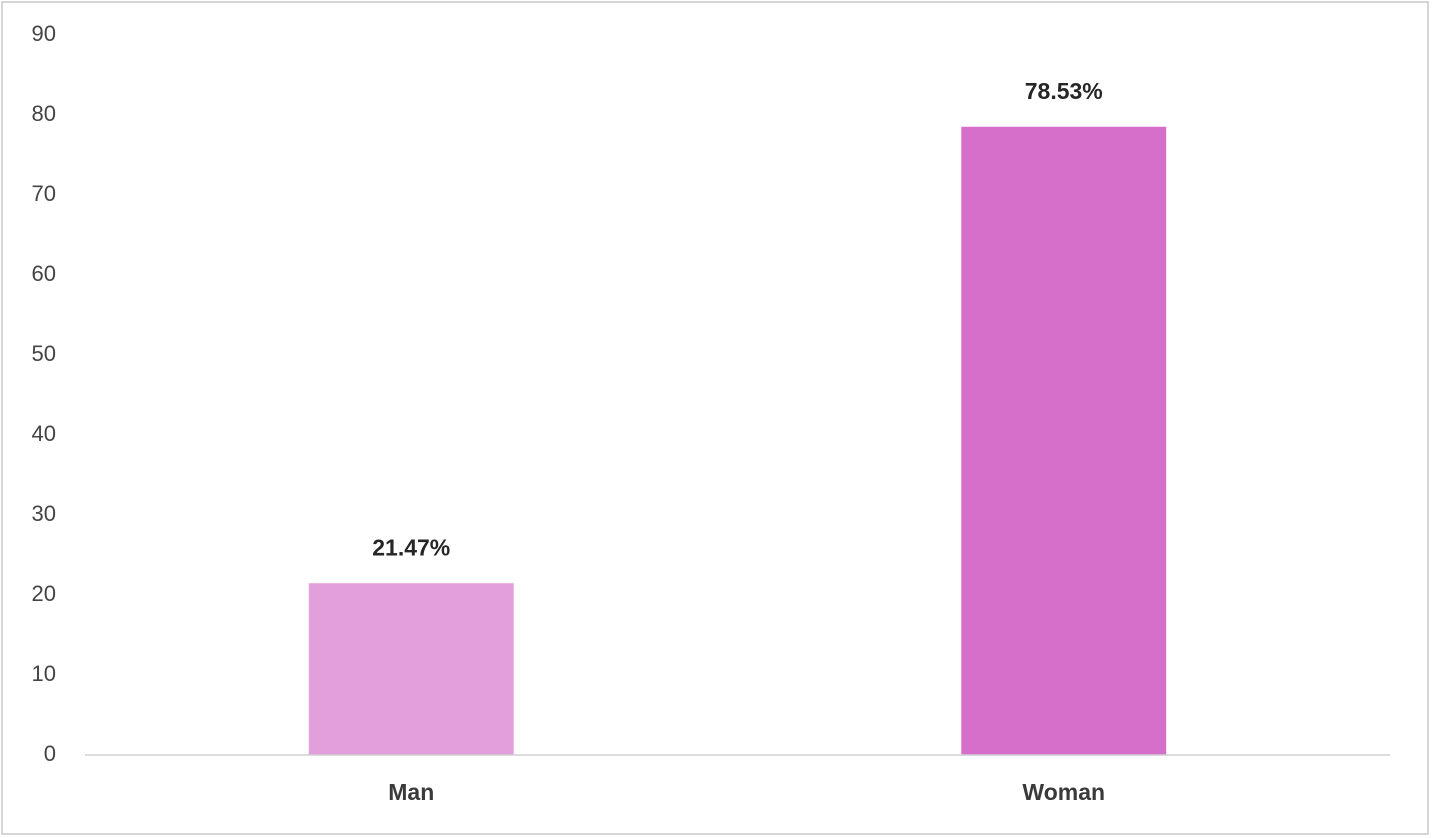 This screenshot has width=1432, height=838. Describe the element at coordinates (44, 433) in the screenshot. I see `y-tick-label: 40` at that location.